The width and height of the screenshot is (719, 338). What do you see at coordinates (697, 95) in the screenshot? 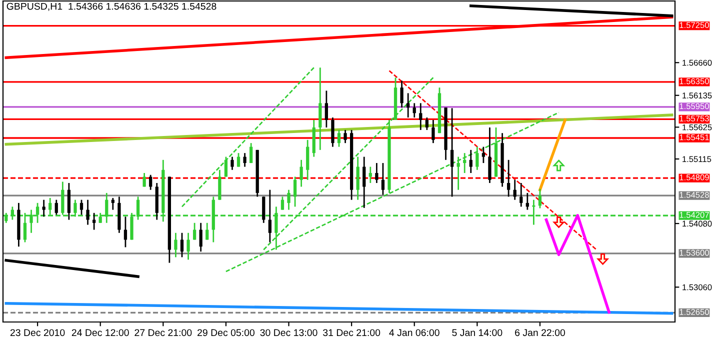
I see `y-tick-label: 1.56135` at bounding box center [697, 95].